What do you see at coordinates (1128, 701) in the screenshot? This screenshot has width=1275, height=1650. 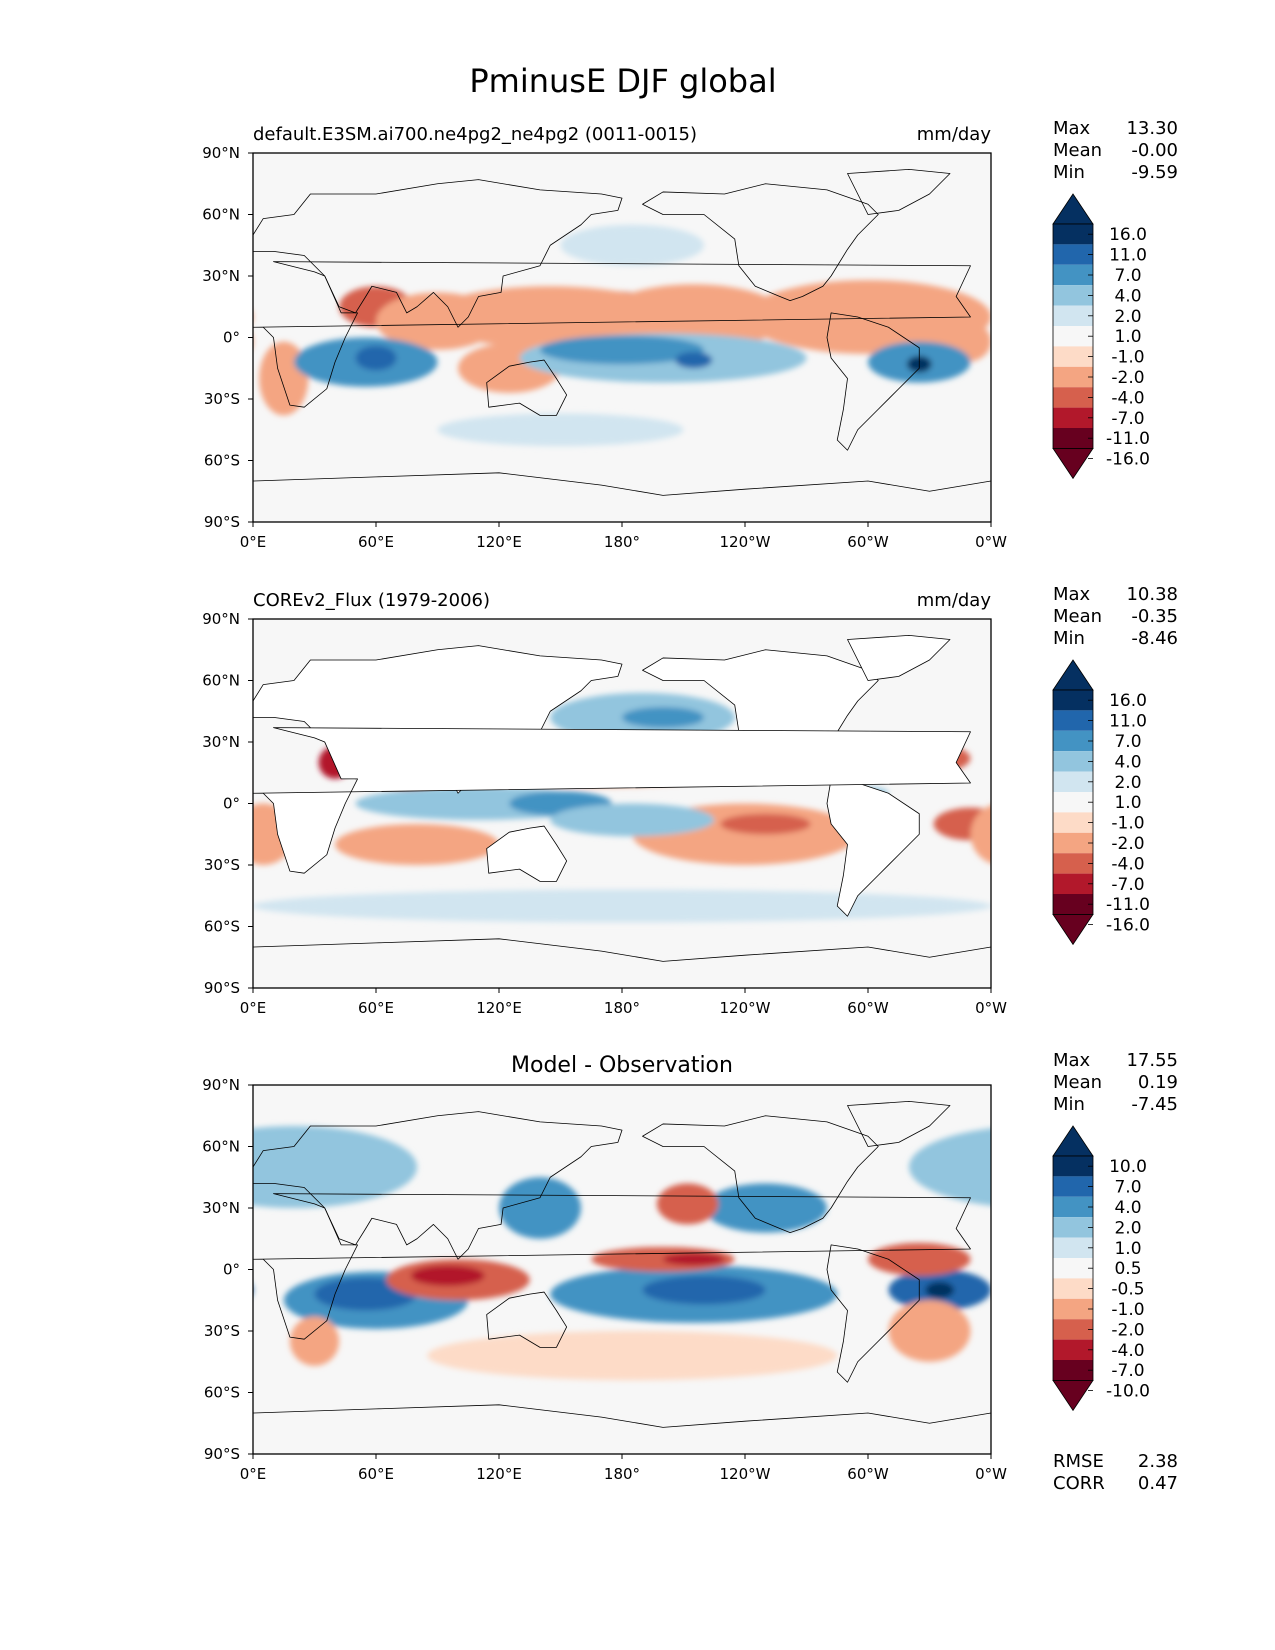 I see `colorbar-label: 16.0` at bounding box center [1128, 701].